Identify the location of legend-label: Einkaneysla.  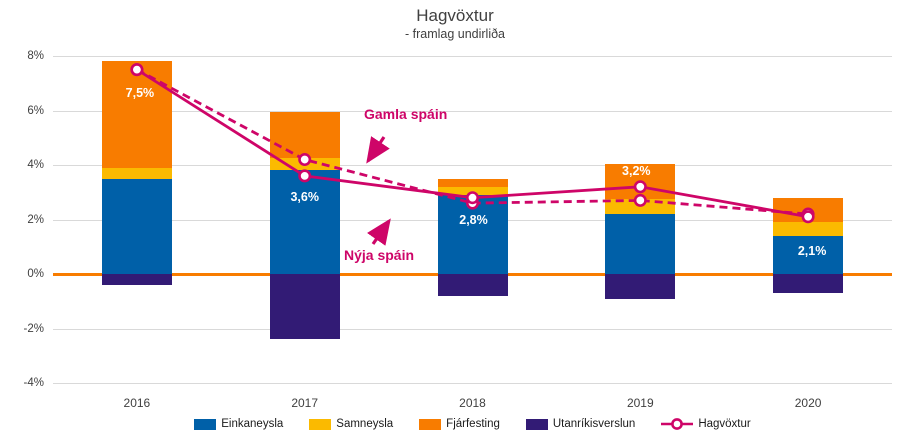
(252, 424).